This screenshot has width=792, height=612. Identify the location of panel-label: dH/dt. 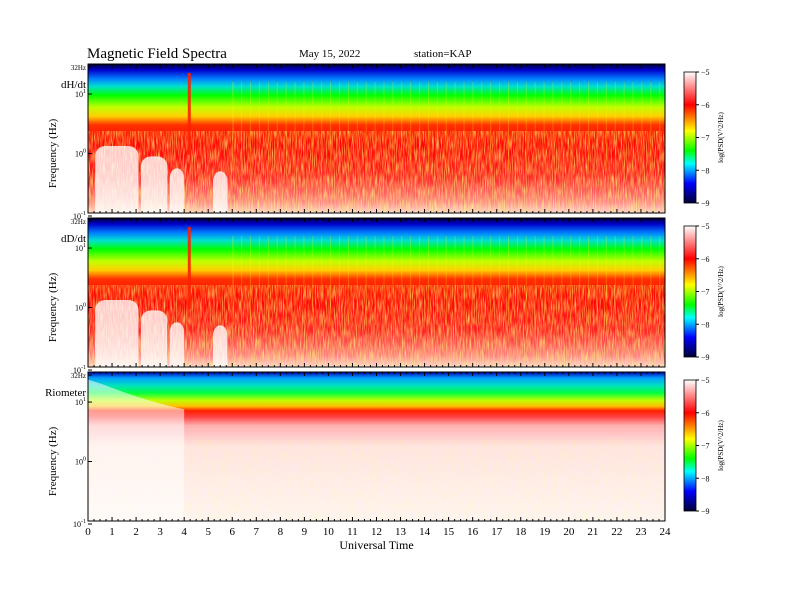
(73, 85).